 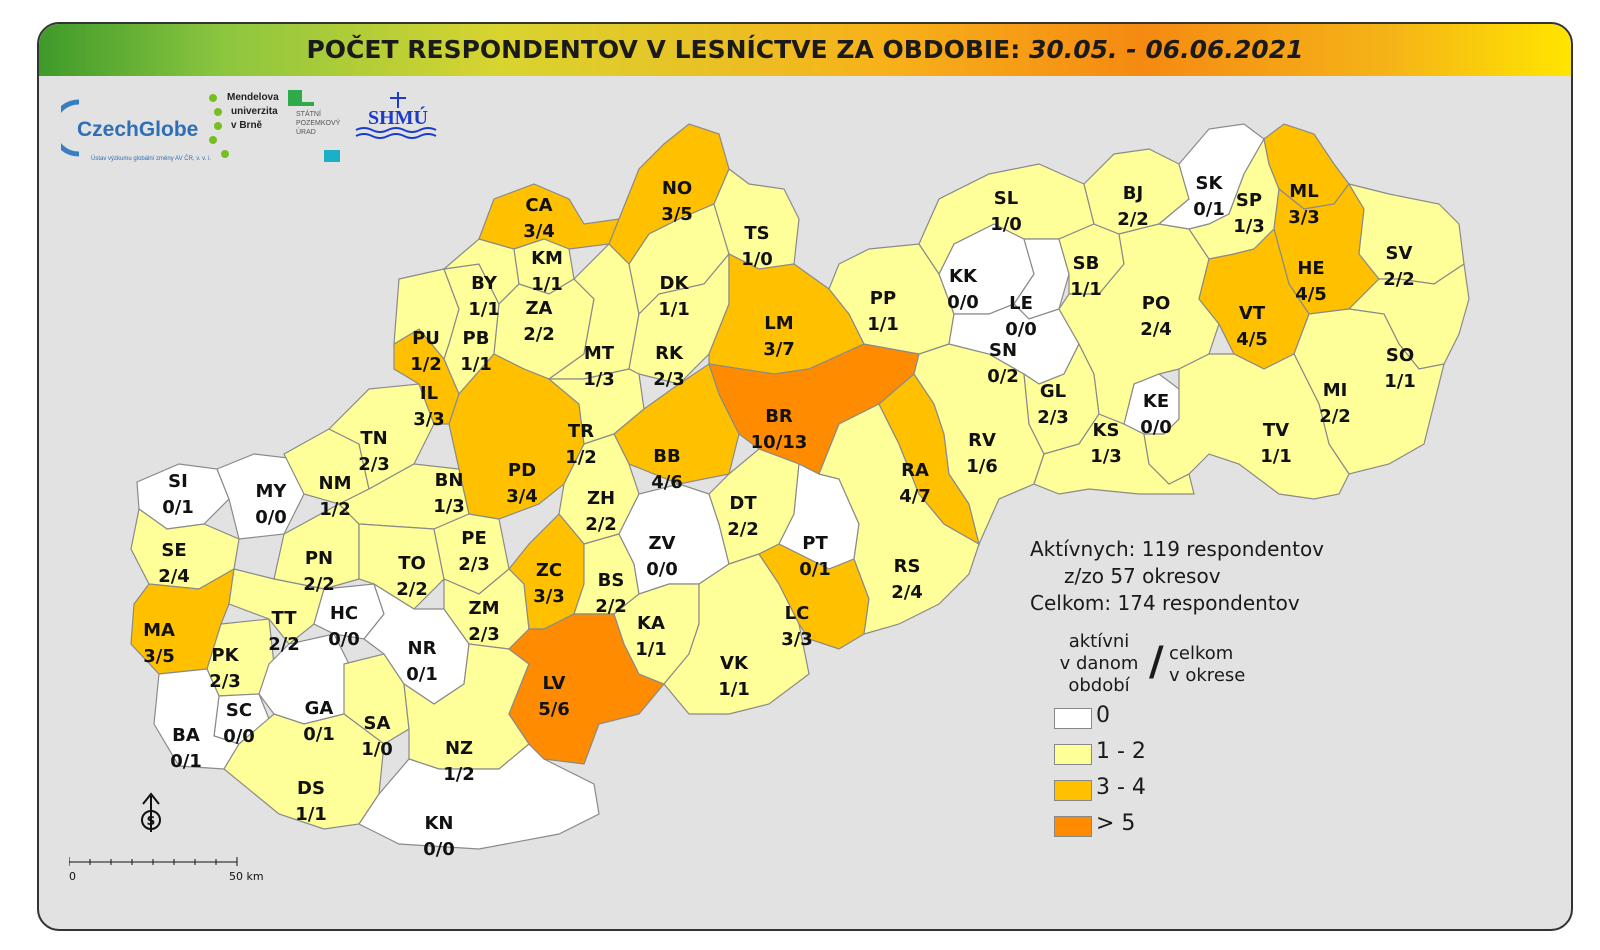 I want to click on district-value-PU: 1/2, so click(x=426, y=364).